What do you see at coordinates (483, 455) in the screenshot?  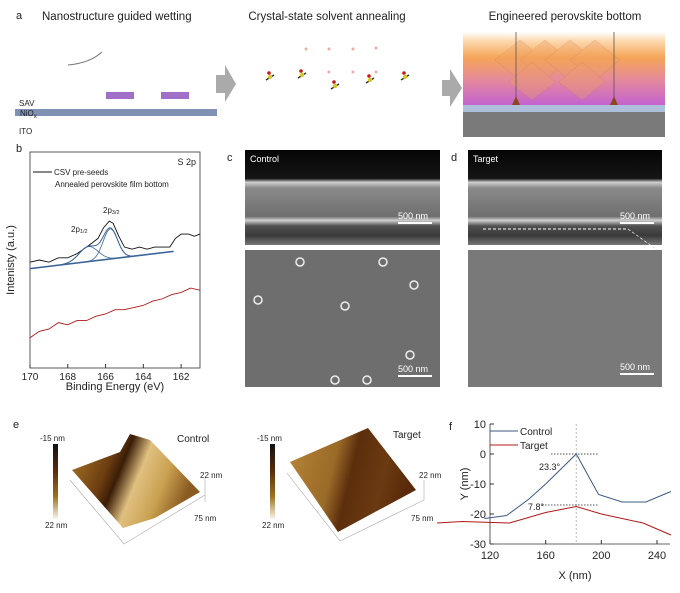 I see `y-tick-label: 0` at bounding box center [483, 455].